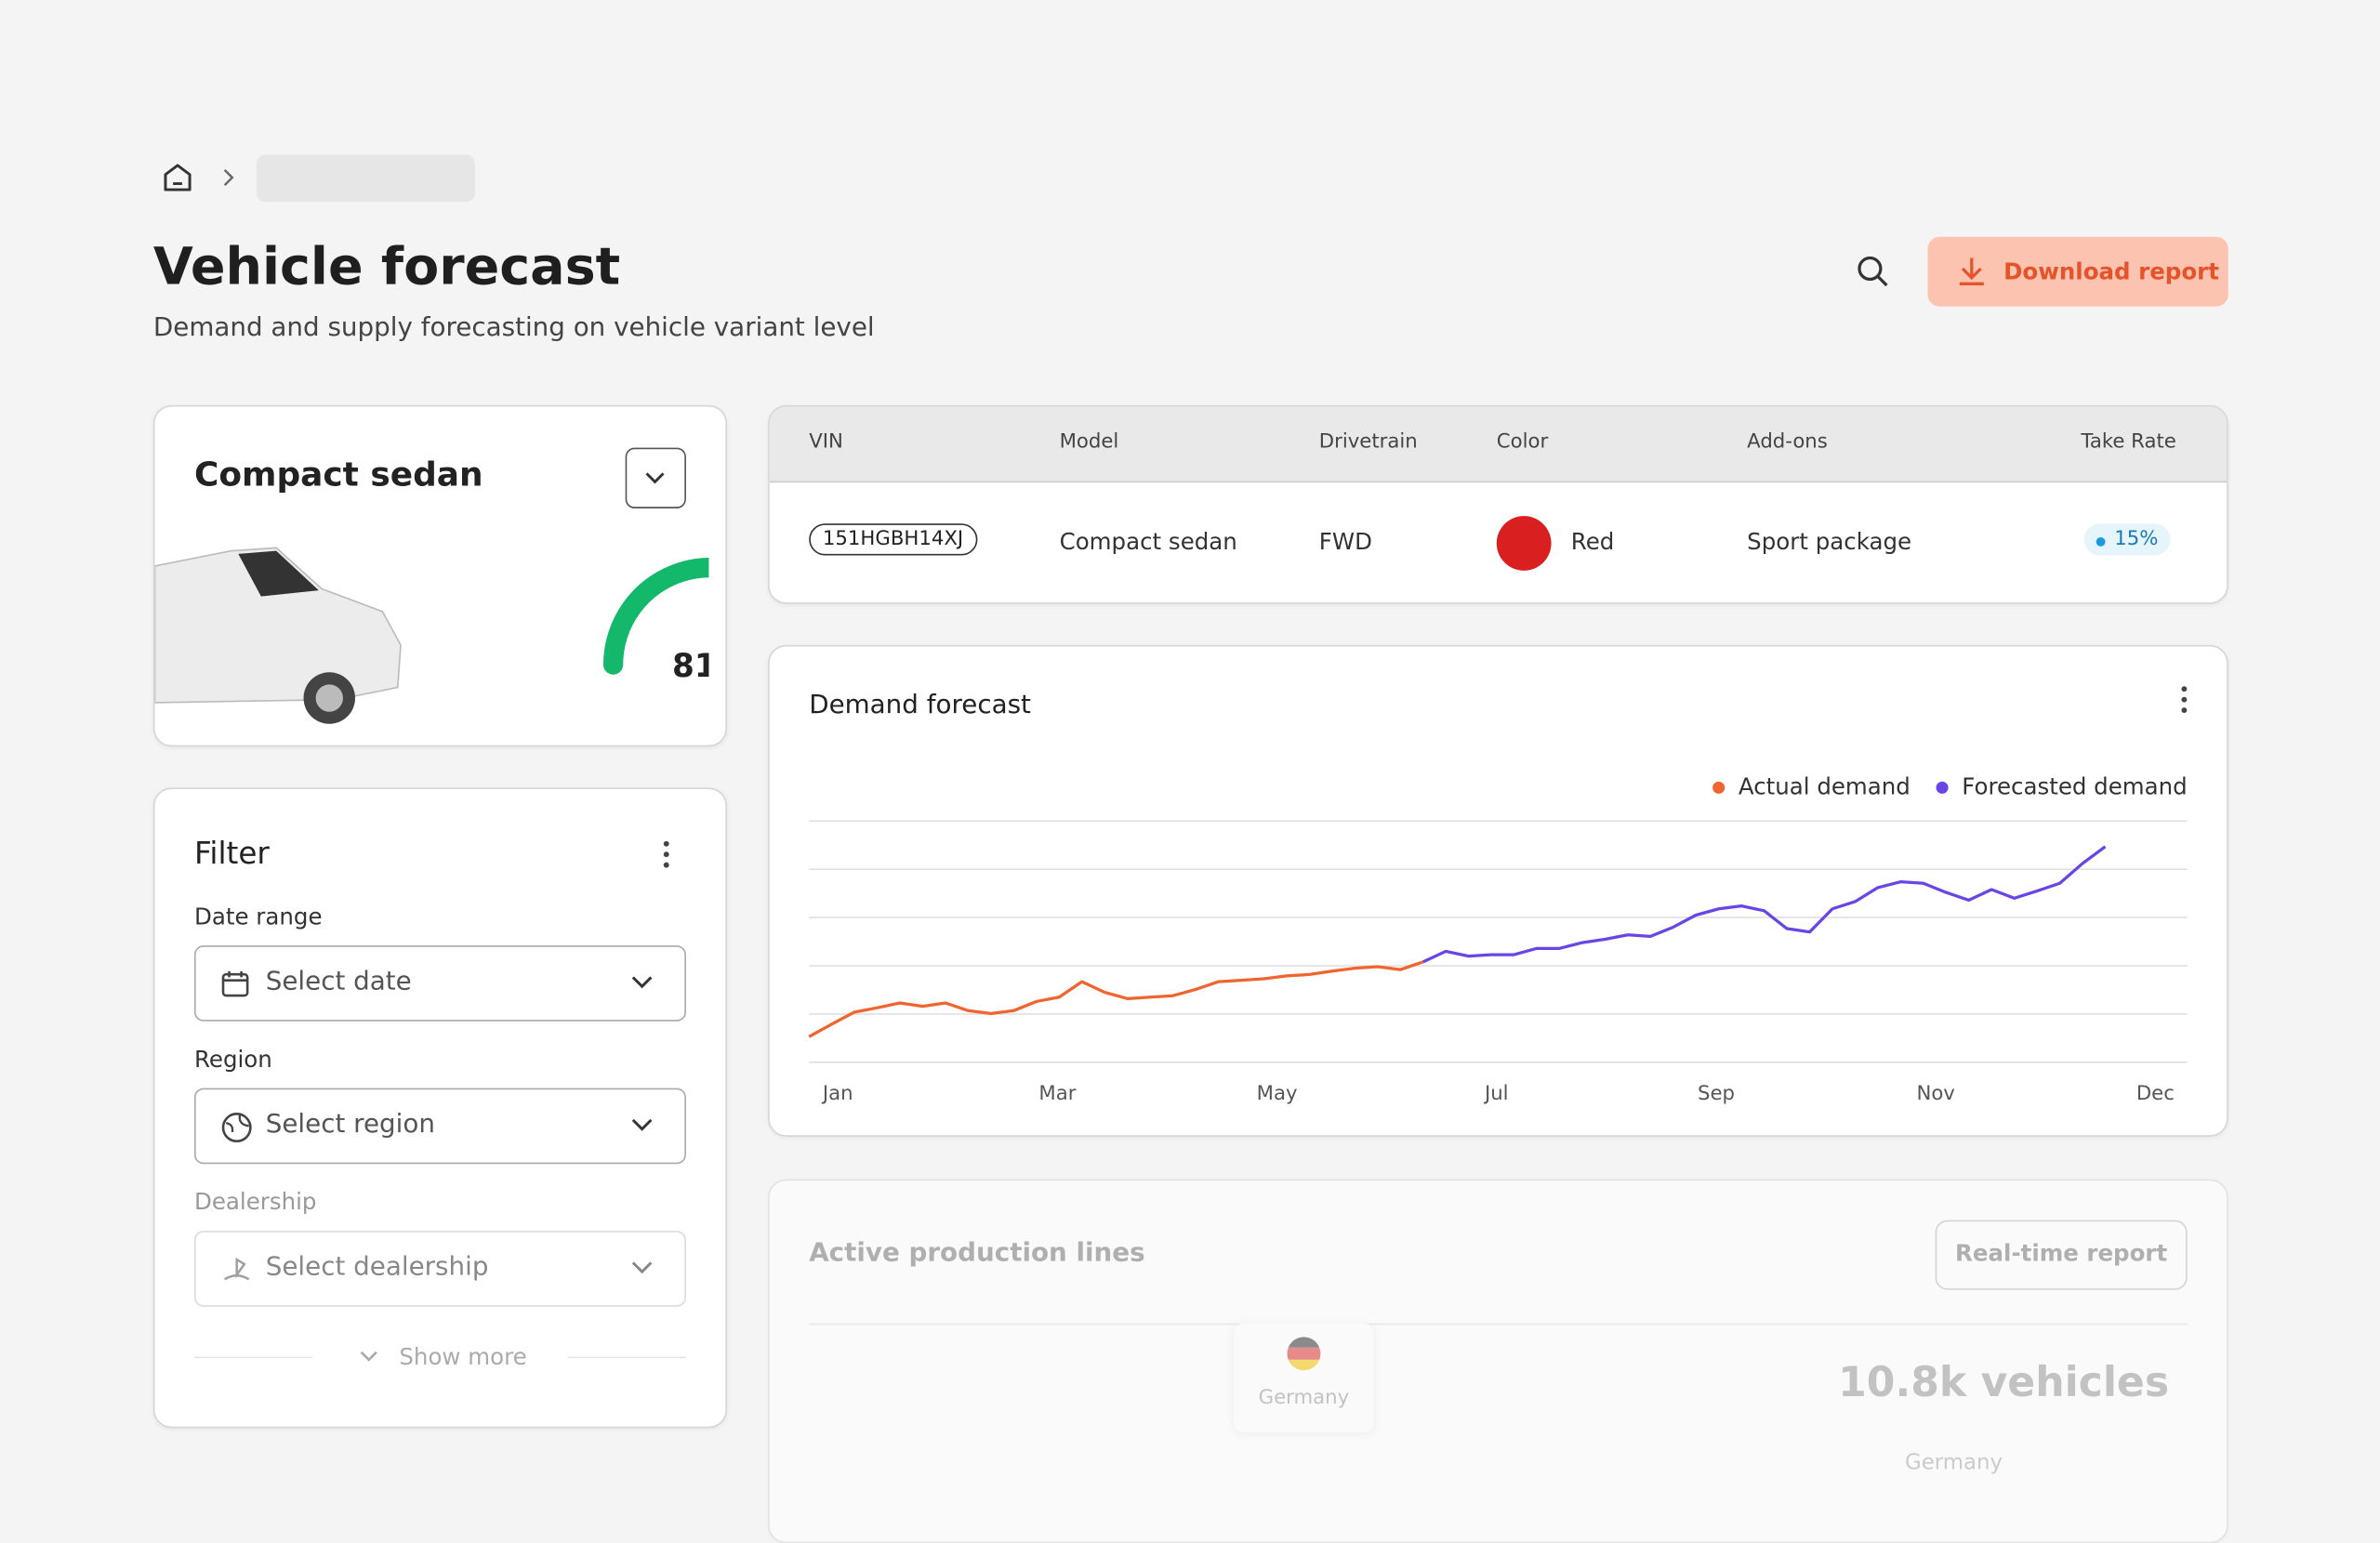 The height and width of the screenshot is (1543, 2380). What do you see at coordinates (386, 266) in the screenshot?
I see `page-title: Vehicle forecast` at bounding box center [386, 266].